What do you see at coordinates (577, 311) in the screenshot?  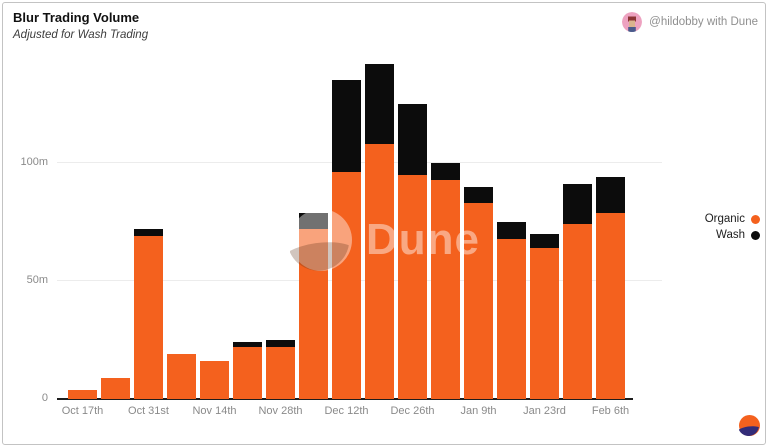 I see `bar-organic-jan-30th` at bounding box center [577, 311].